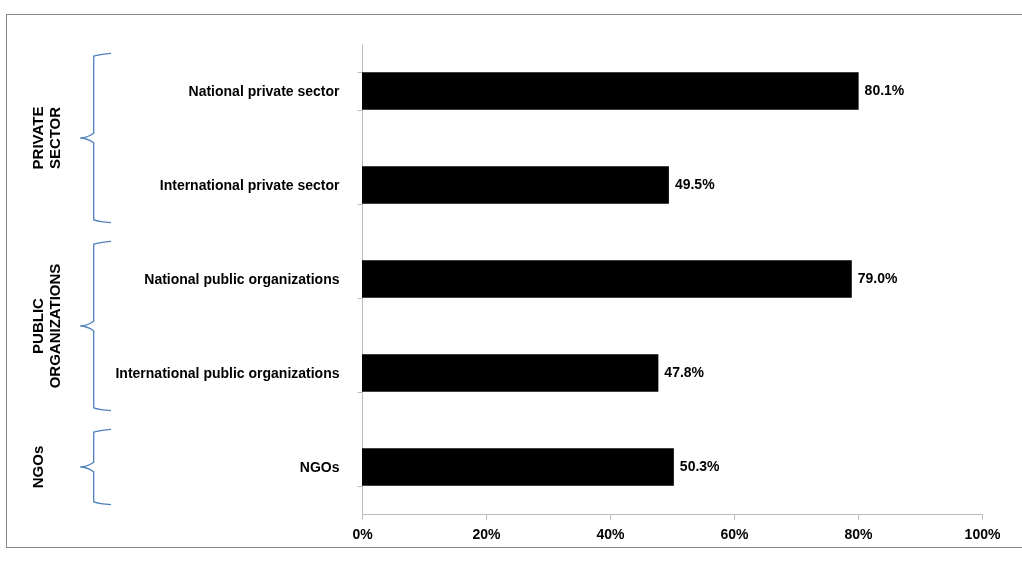 This screenshot has height=566, width=1022. What do you see at coordinates (319, 466) in the screenshot?
I see `y-tick-label: NGOs` at bounding box center [319, 466].